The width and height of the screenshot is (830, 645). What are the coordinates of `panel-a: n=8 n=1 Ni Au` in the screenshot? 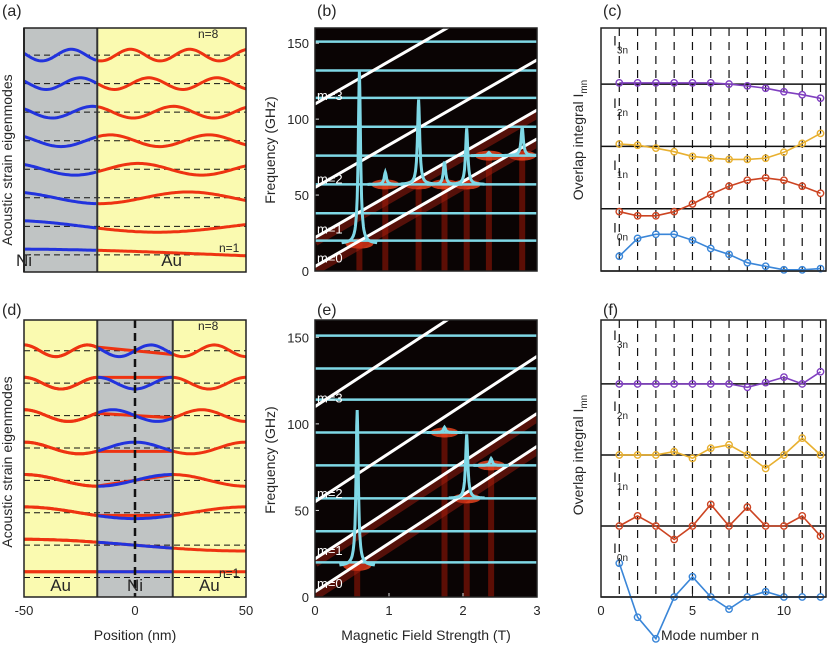 It's located at (131, 150).